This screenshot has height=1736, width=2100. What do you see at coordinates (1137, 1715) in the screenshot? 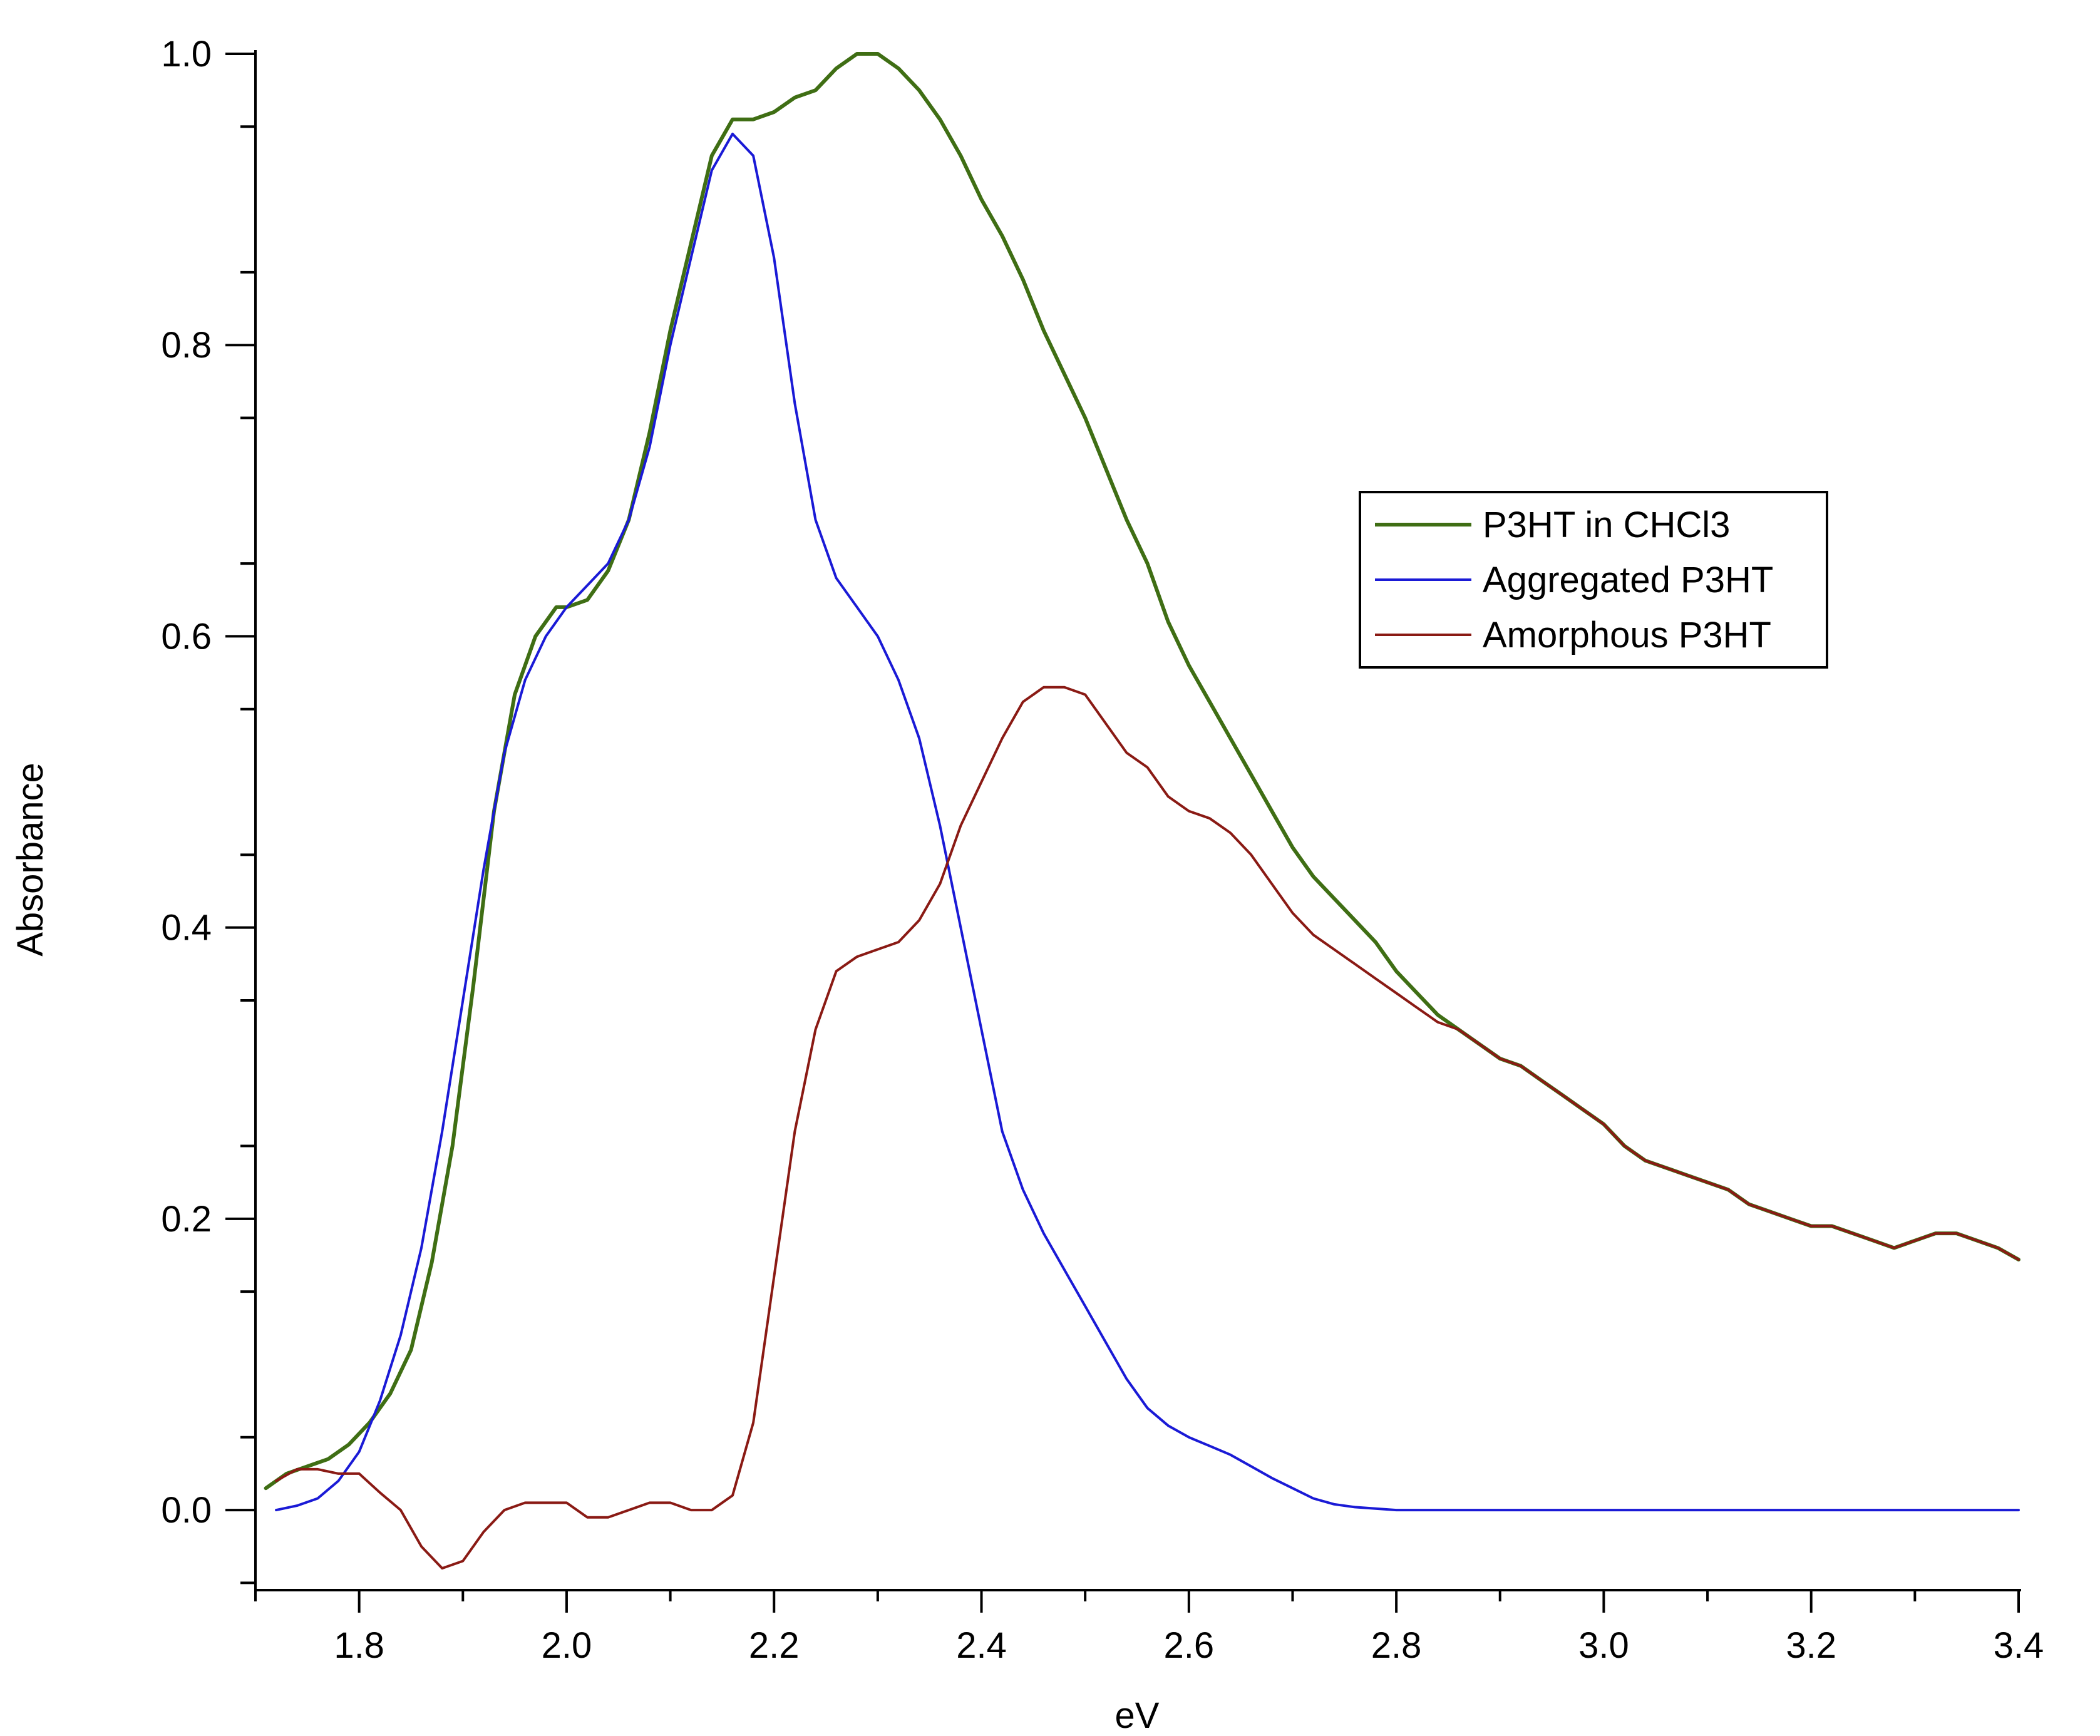
I see `x-axis-title: eV` at bounding box center [1137, 1715].